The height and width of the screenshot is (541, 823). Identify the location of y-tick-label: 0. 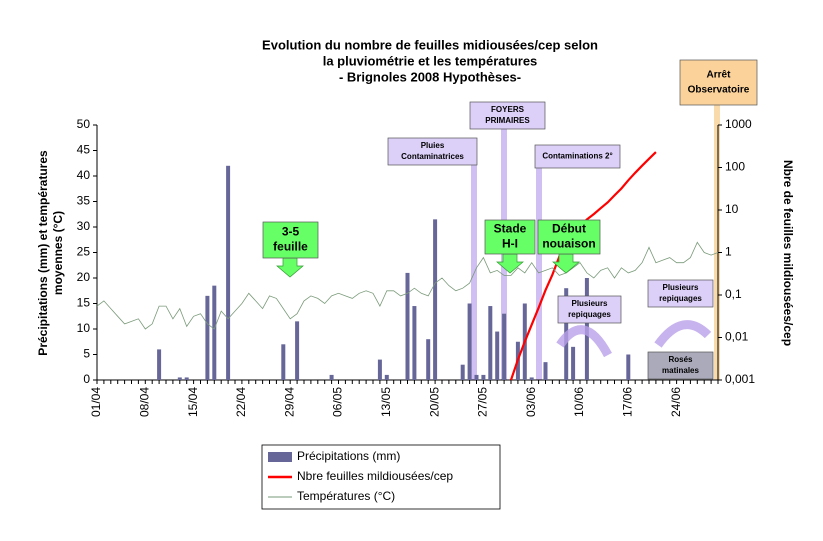
(86, 379).